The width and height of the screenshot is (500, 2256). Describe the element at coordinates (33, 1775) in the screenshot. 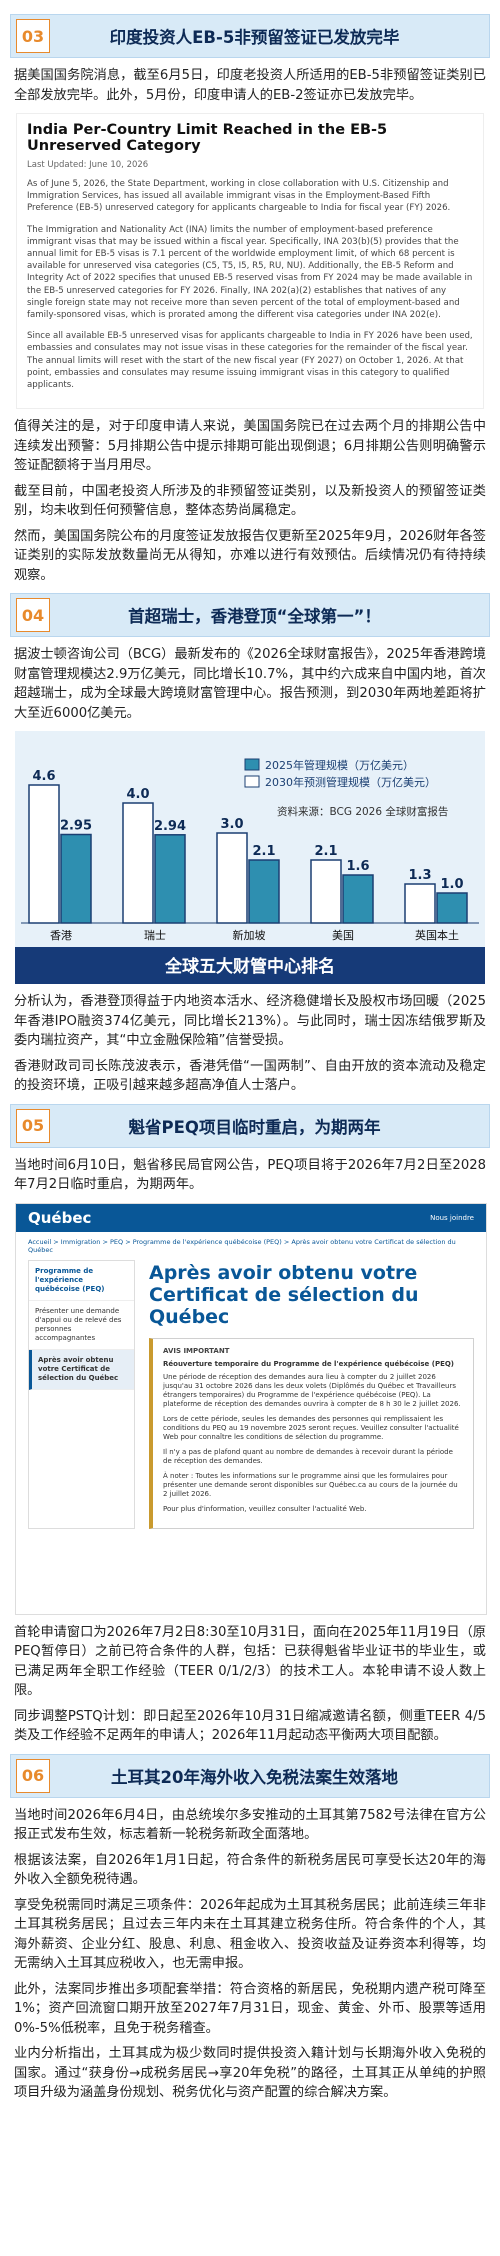

I see `section-number: 06` at that location.